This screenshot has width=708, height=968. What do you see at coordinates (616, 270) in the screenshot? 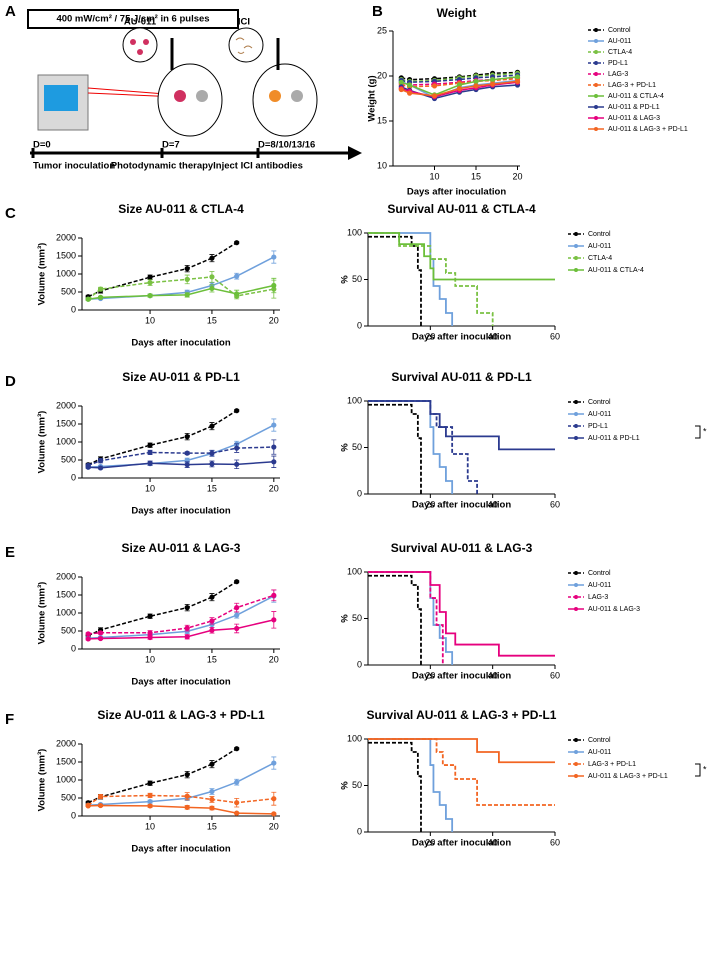
I see `legend-label: AU-011 & CTLA-4` at bounding box center [616, 270].